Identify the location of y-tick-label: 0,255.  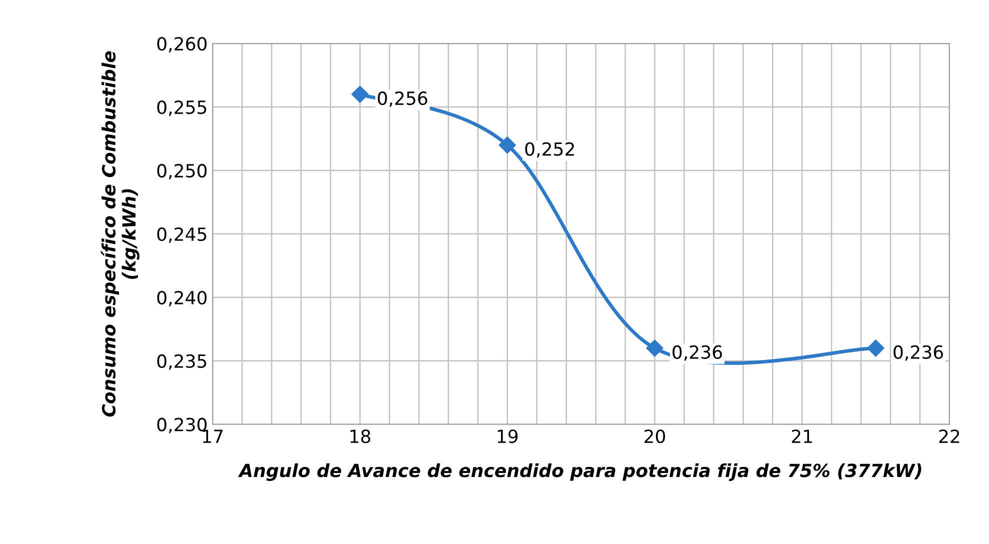
(181, 108).